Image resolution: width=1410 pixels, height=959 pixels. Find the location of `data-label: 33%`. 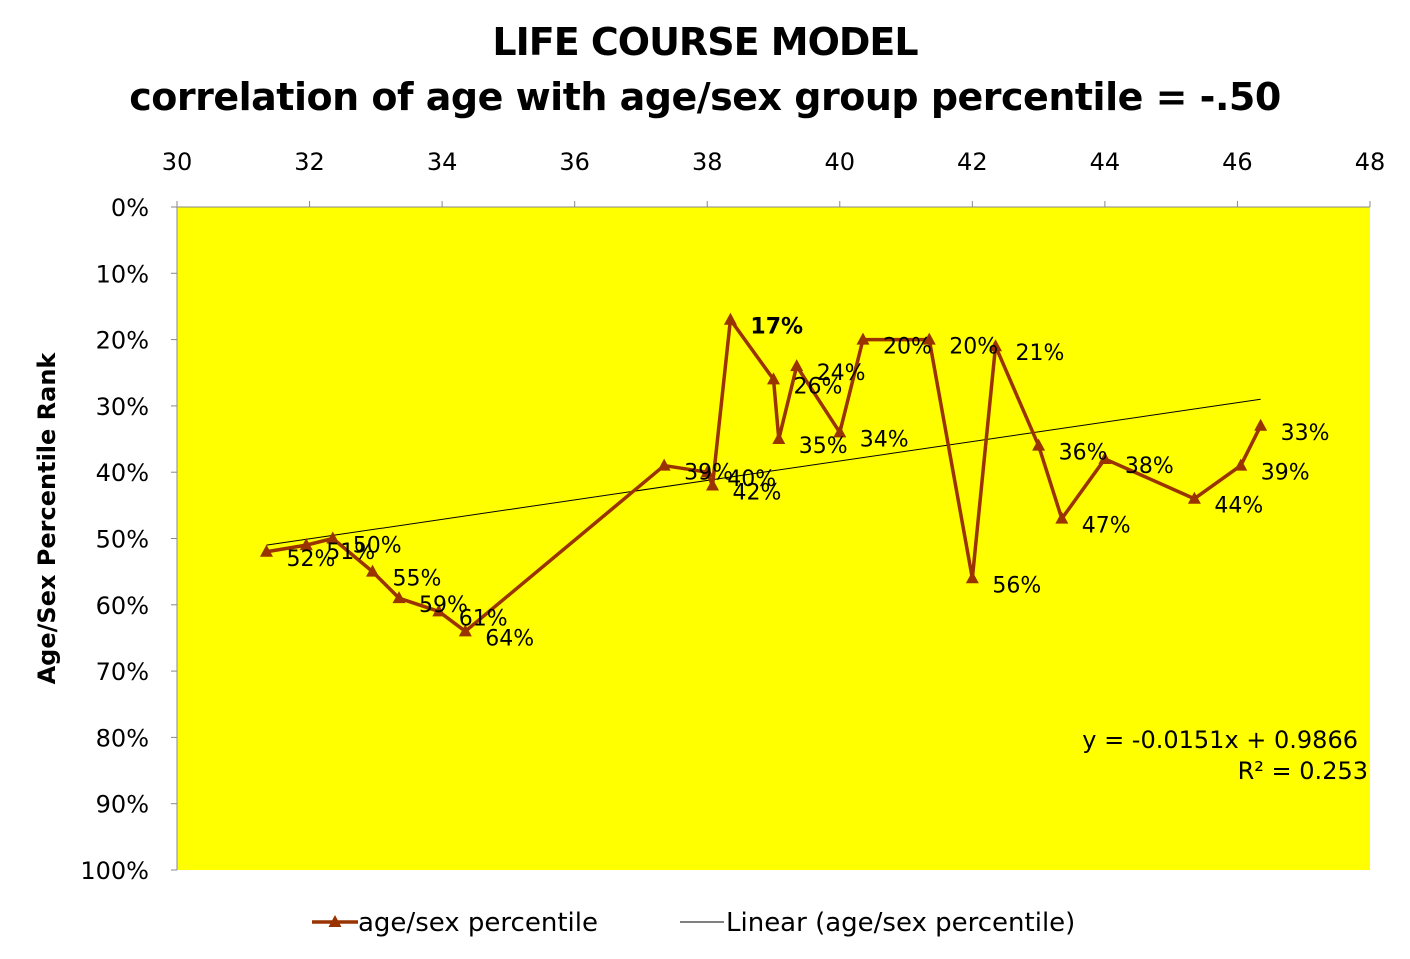

data-label: 33% is located at coordinates (1305, 433).